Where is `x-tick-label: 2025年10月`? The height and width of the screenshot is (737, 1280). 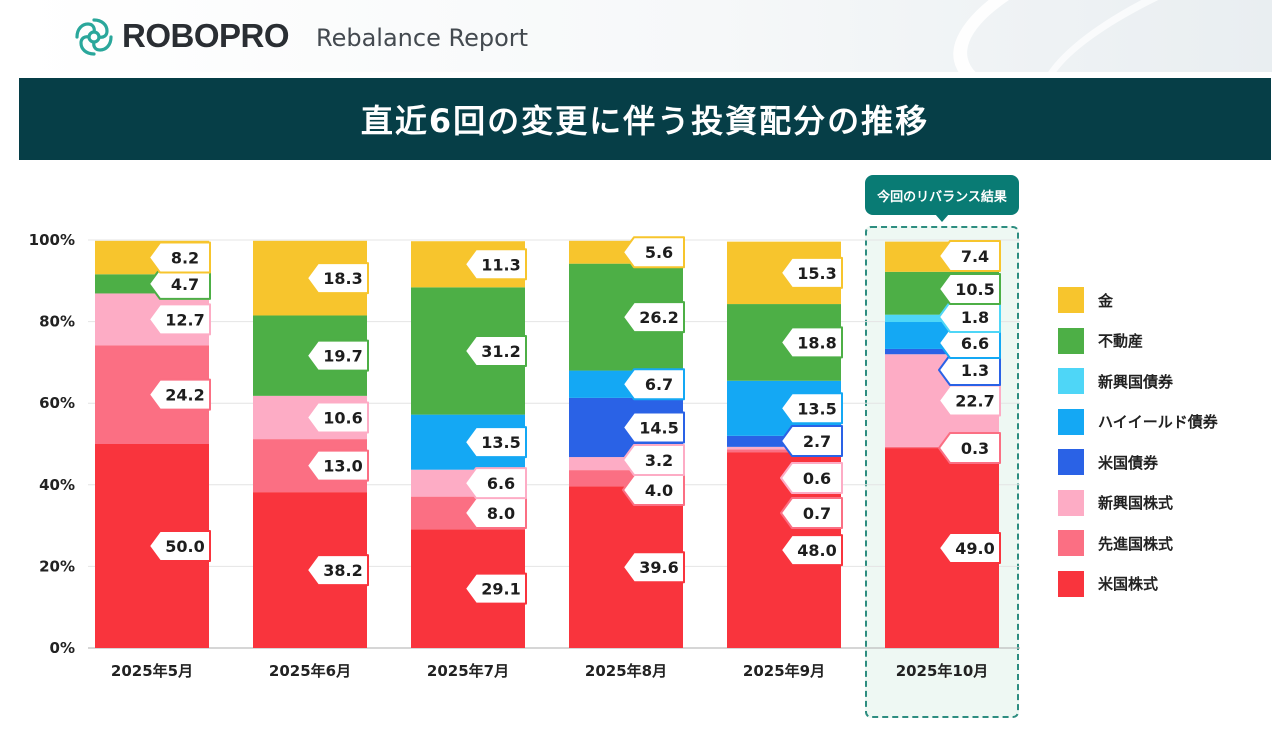
x-tick-label: 2025年10月 is located at coordinates (942, 671).